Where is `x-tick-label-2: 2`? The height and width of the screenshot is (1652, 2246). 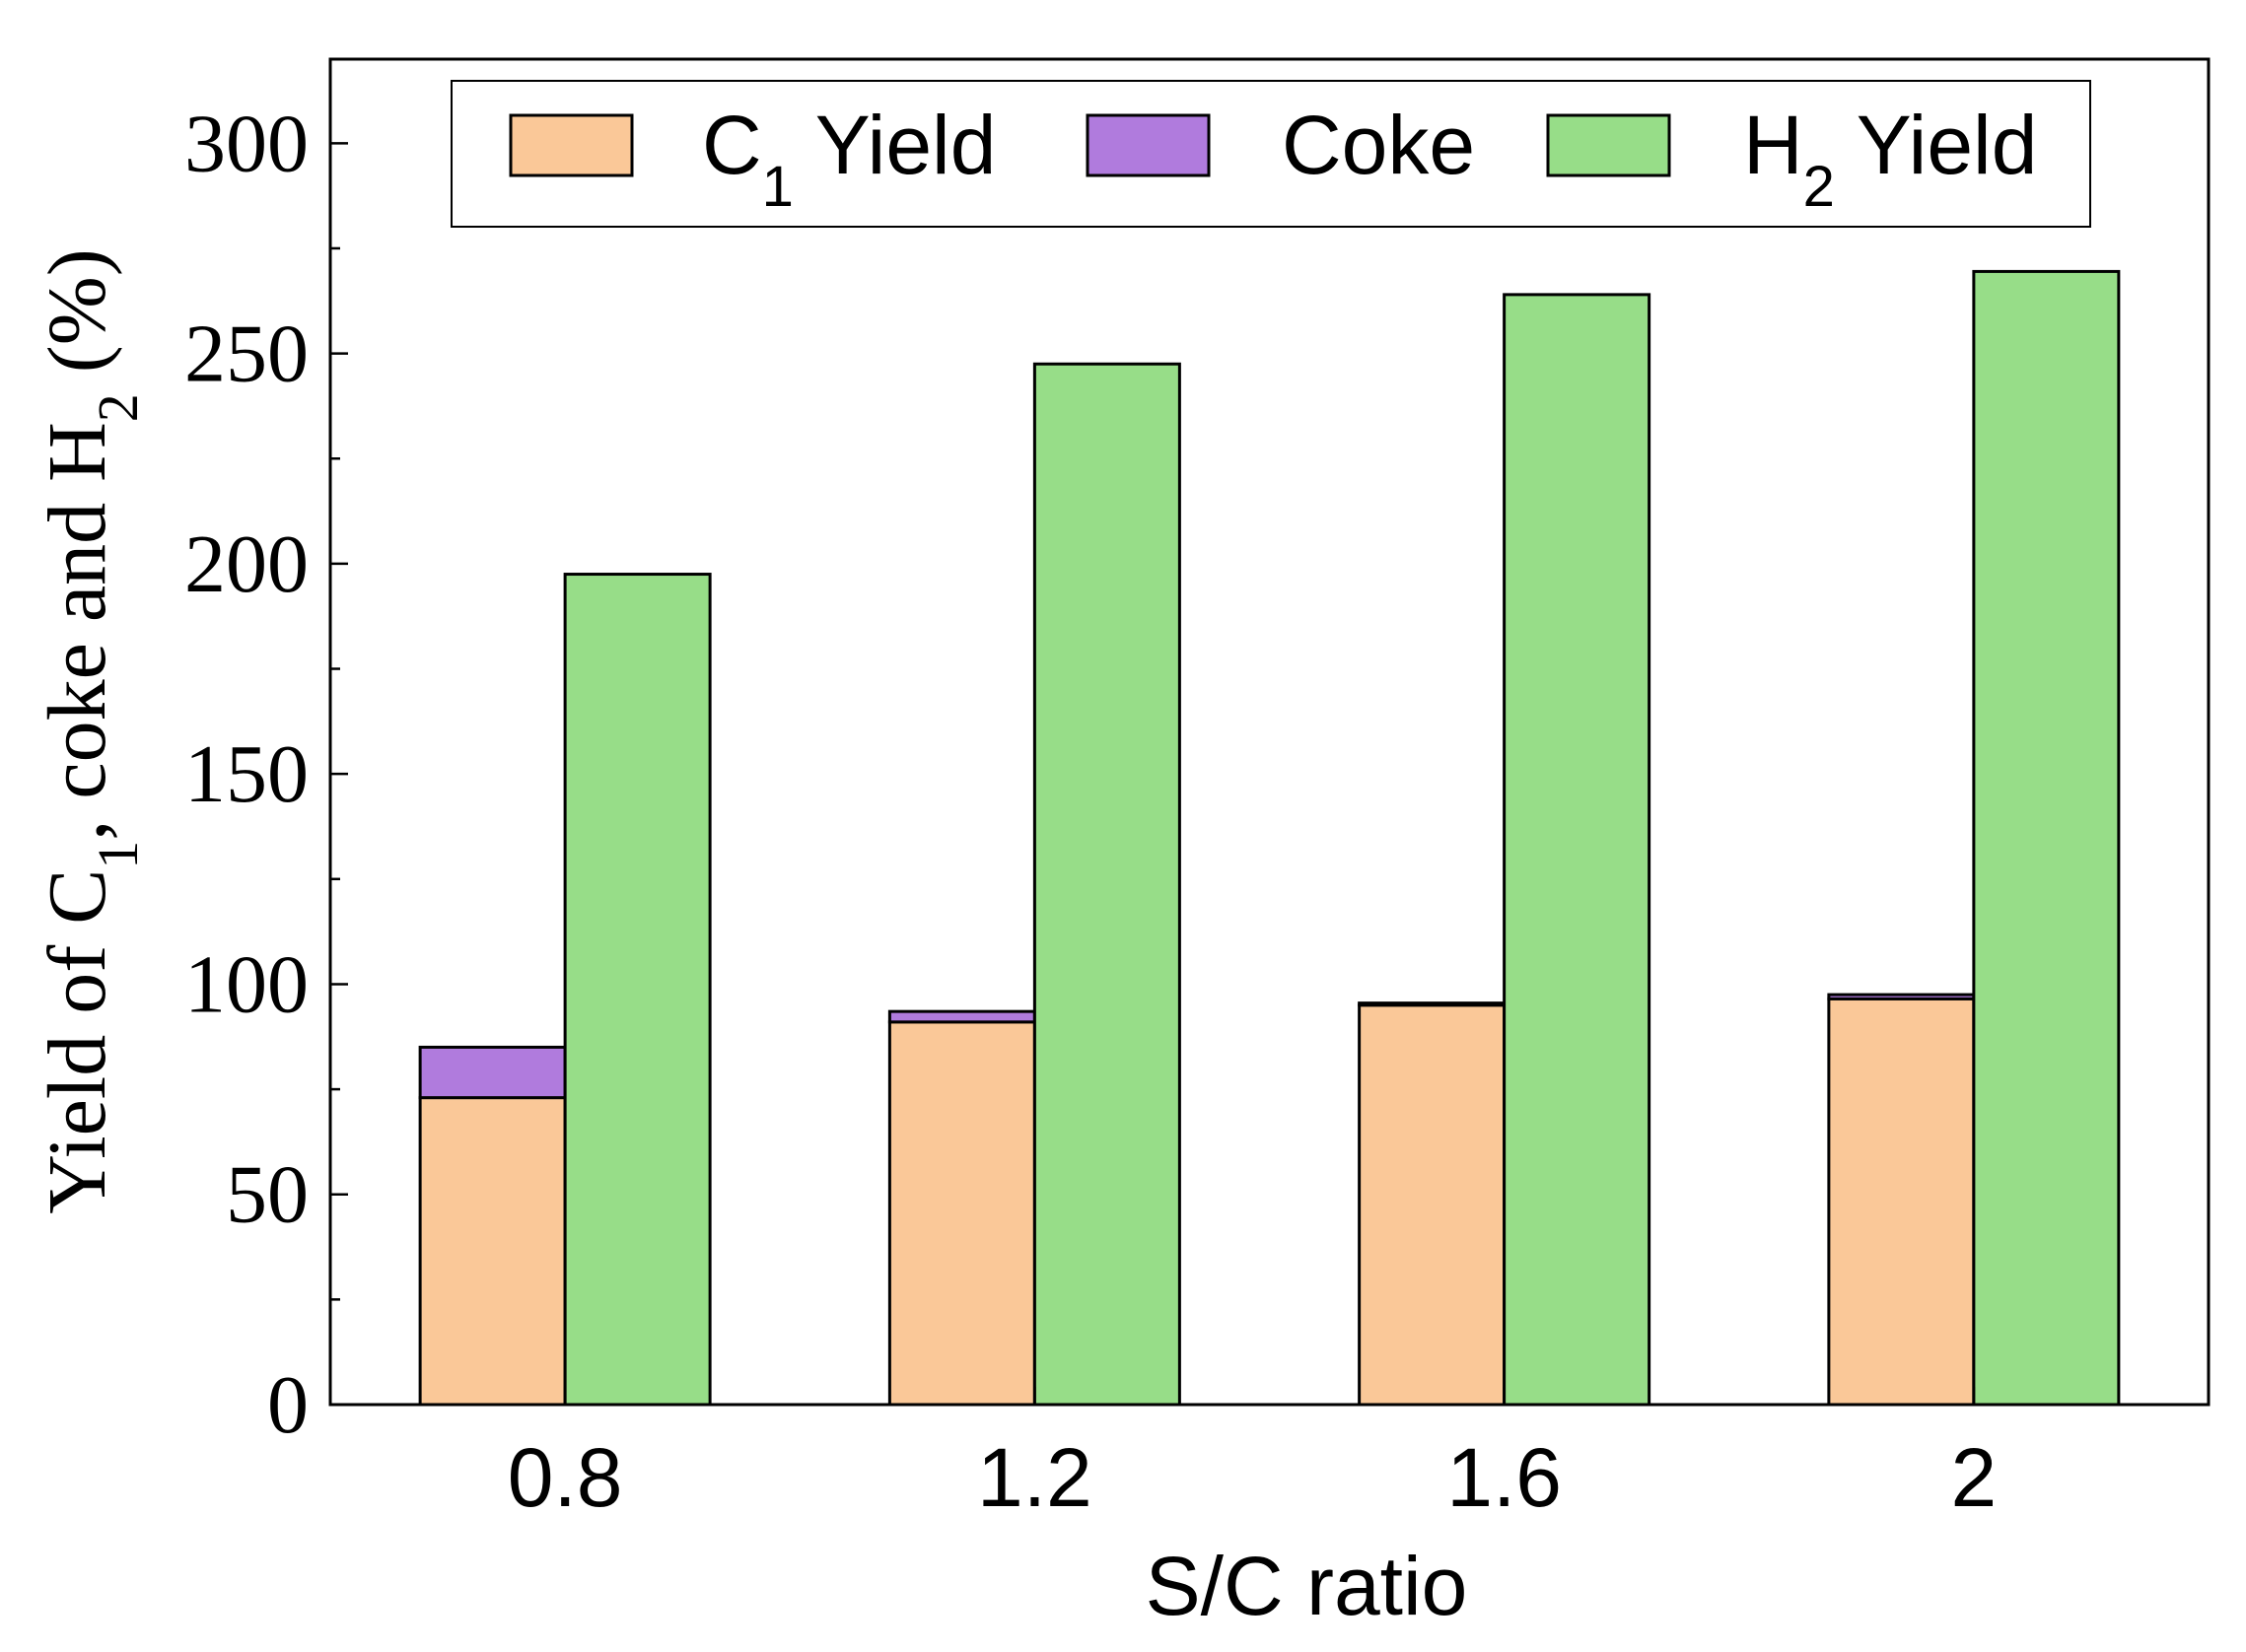 x-tick-label-2: 2 is located at coordinates (1974, 1477).